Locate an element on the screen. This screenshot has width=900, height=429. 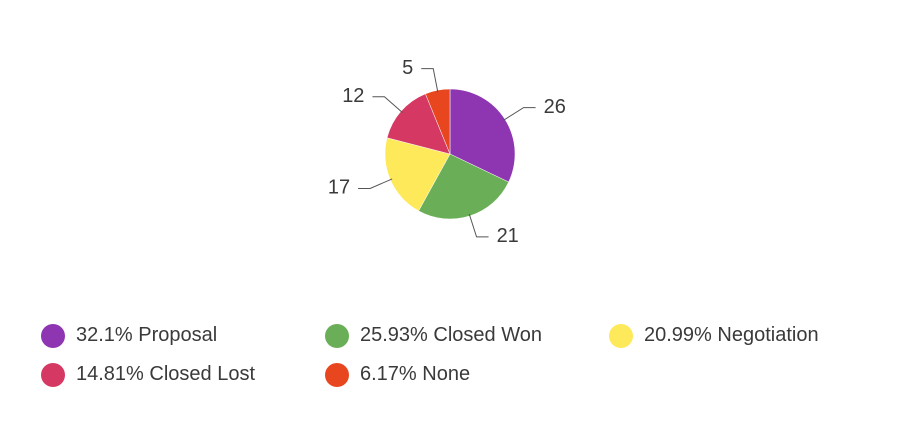
data-label: 26 is located at coordinates (555, 107).